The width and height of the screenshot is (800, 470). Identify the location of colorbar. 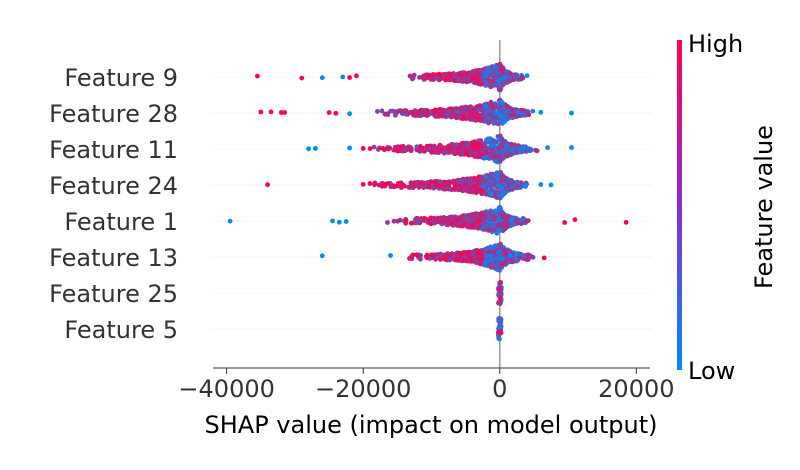
(679, 205).